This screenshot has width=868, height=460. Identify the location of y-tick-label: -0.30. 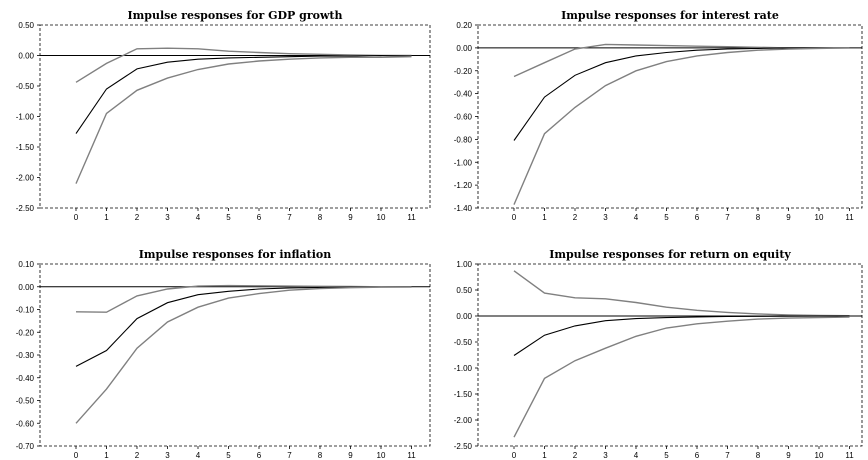
(25, 355).